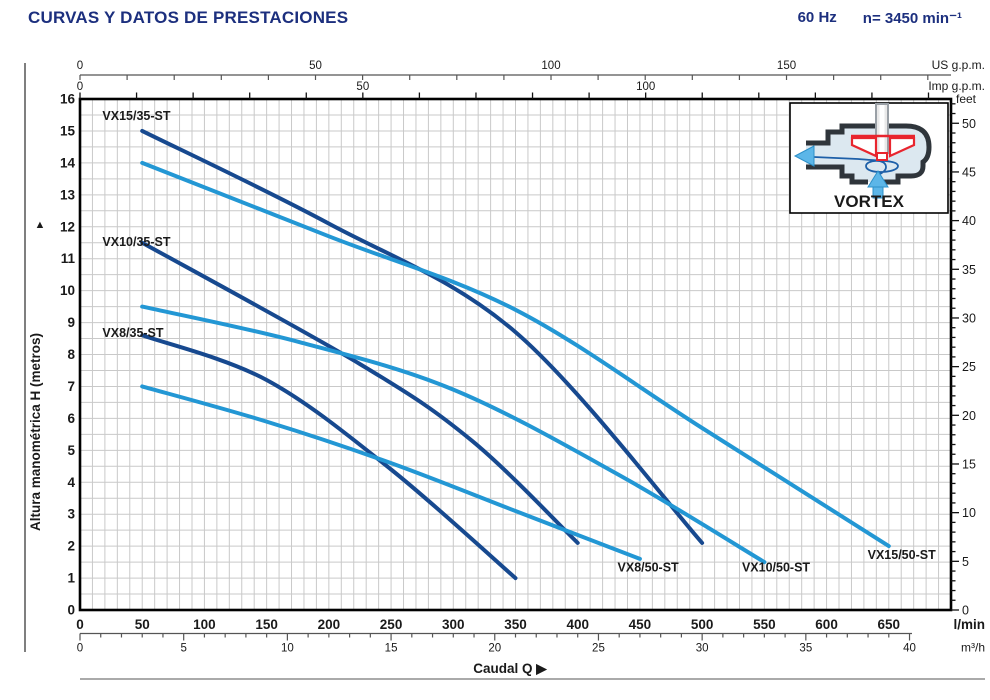 This screenshot has height=700, width=990. What do you see at coordinates (329, 624) in the screenshot?
I see `lmin-tick-label: 200` at bounding box center [329, 624].